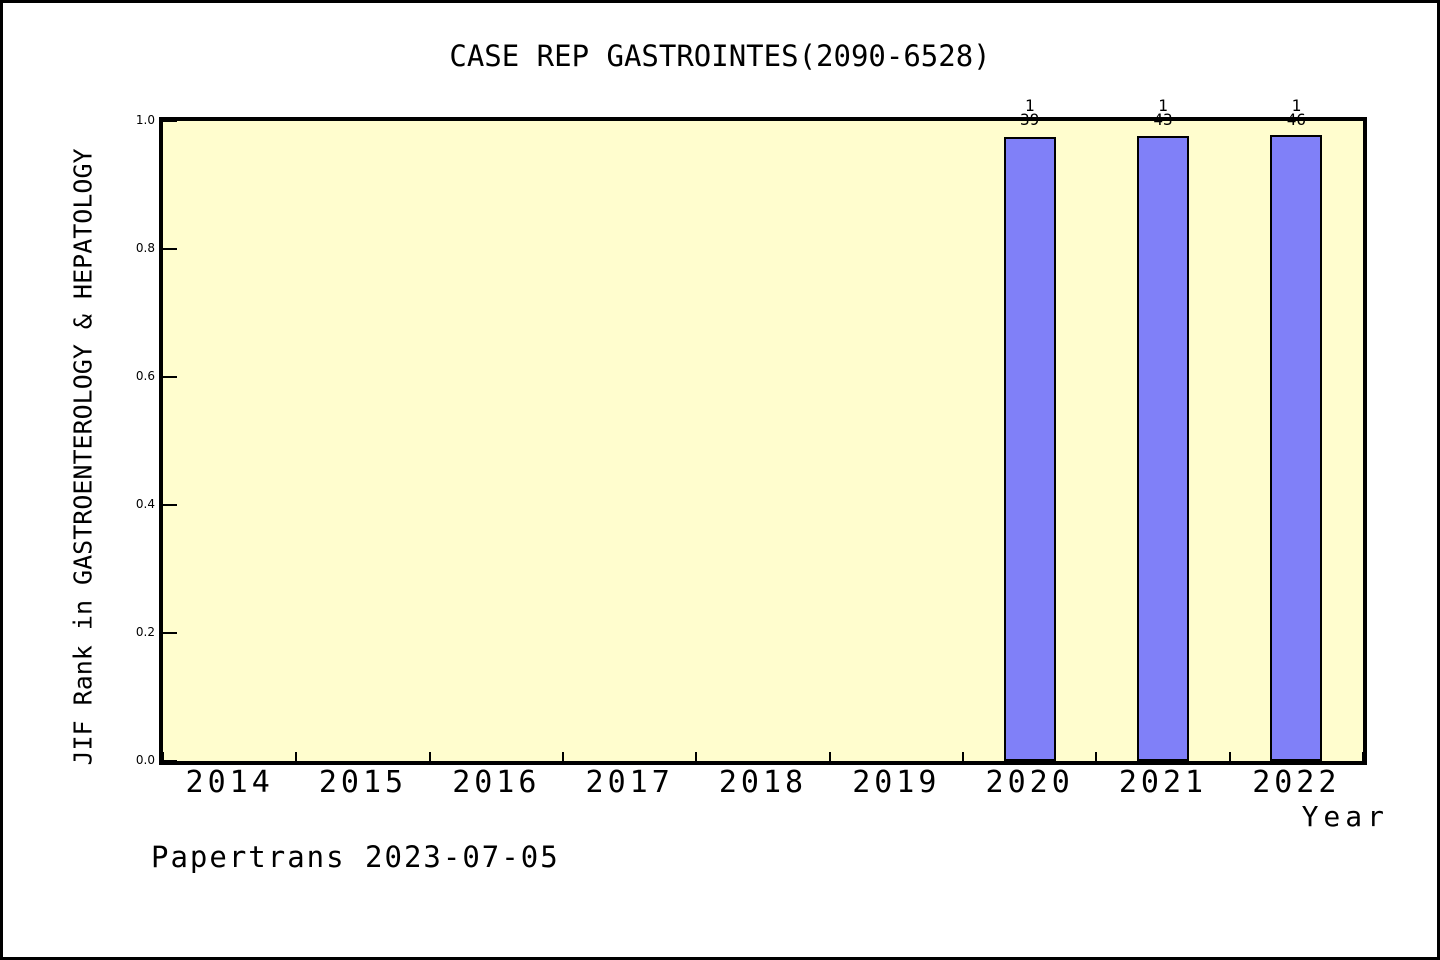 The image size is (1440, 960). Describe the element at coordinates (763, 782) in the screenshot. I see `x-tick-label: 2018` at that location.